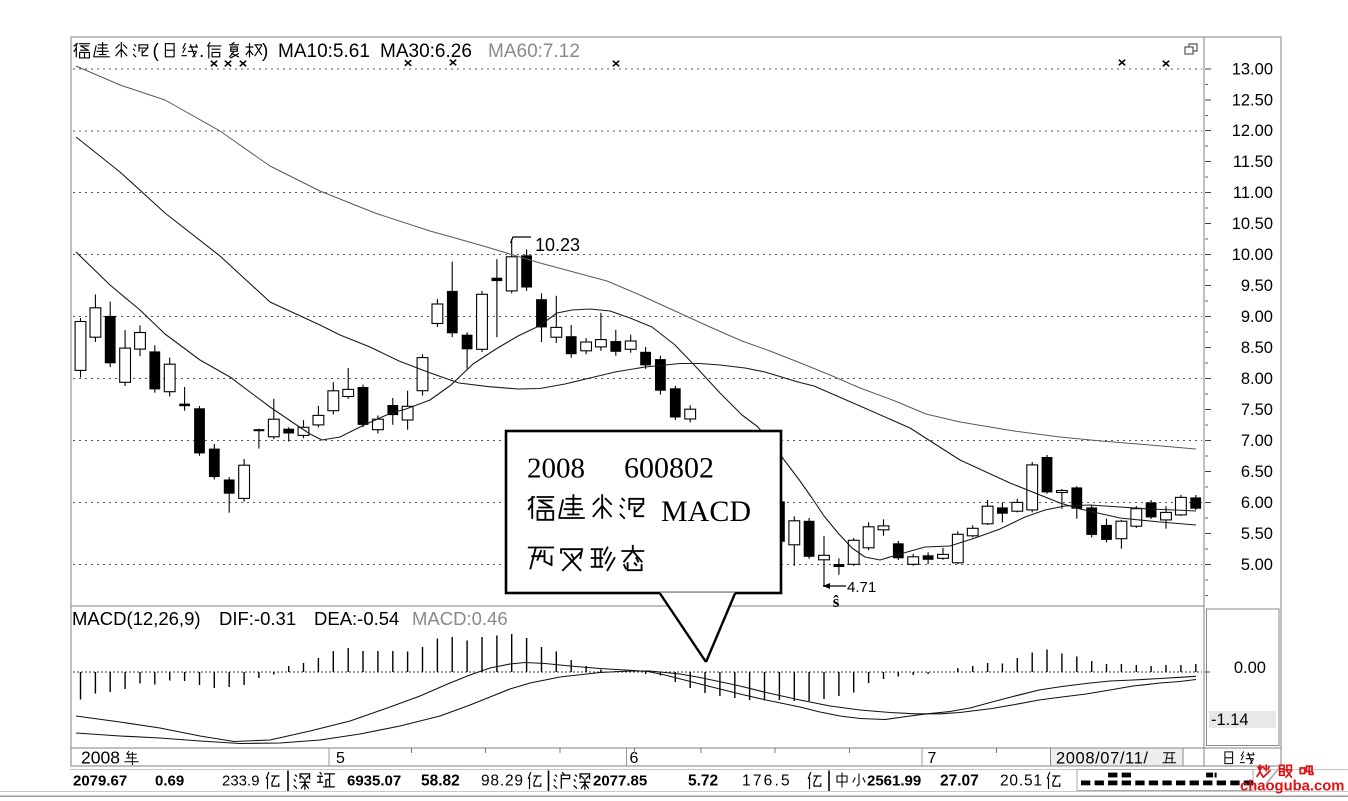  What do you see at coordinates (169, 781) in the screenshot?
I see `svg-text: 0.69` at bounding box center [169, 781].